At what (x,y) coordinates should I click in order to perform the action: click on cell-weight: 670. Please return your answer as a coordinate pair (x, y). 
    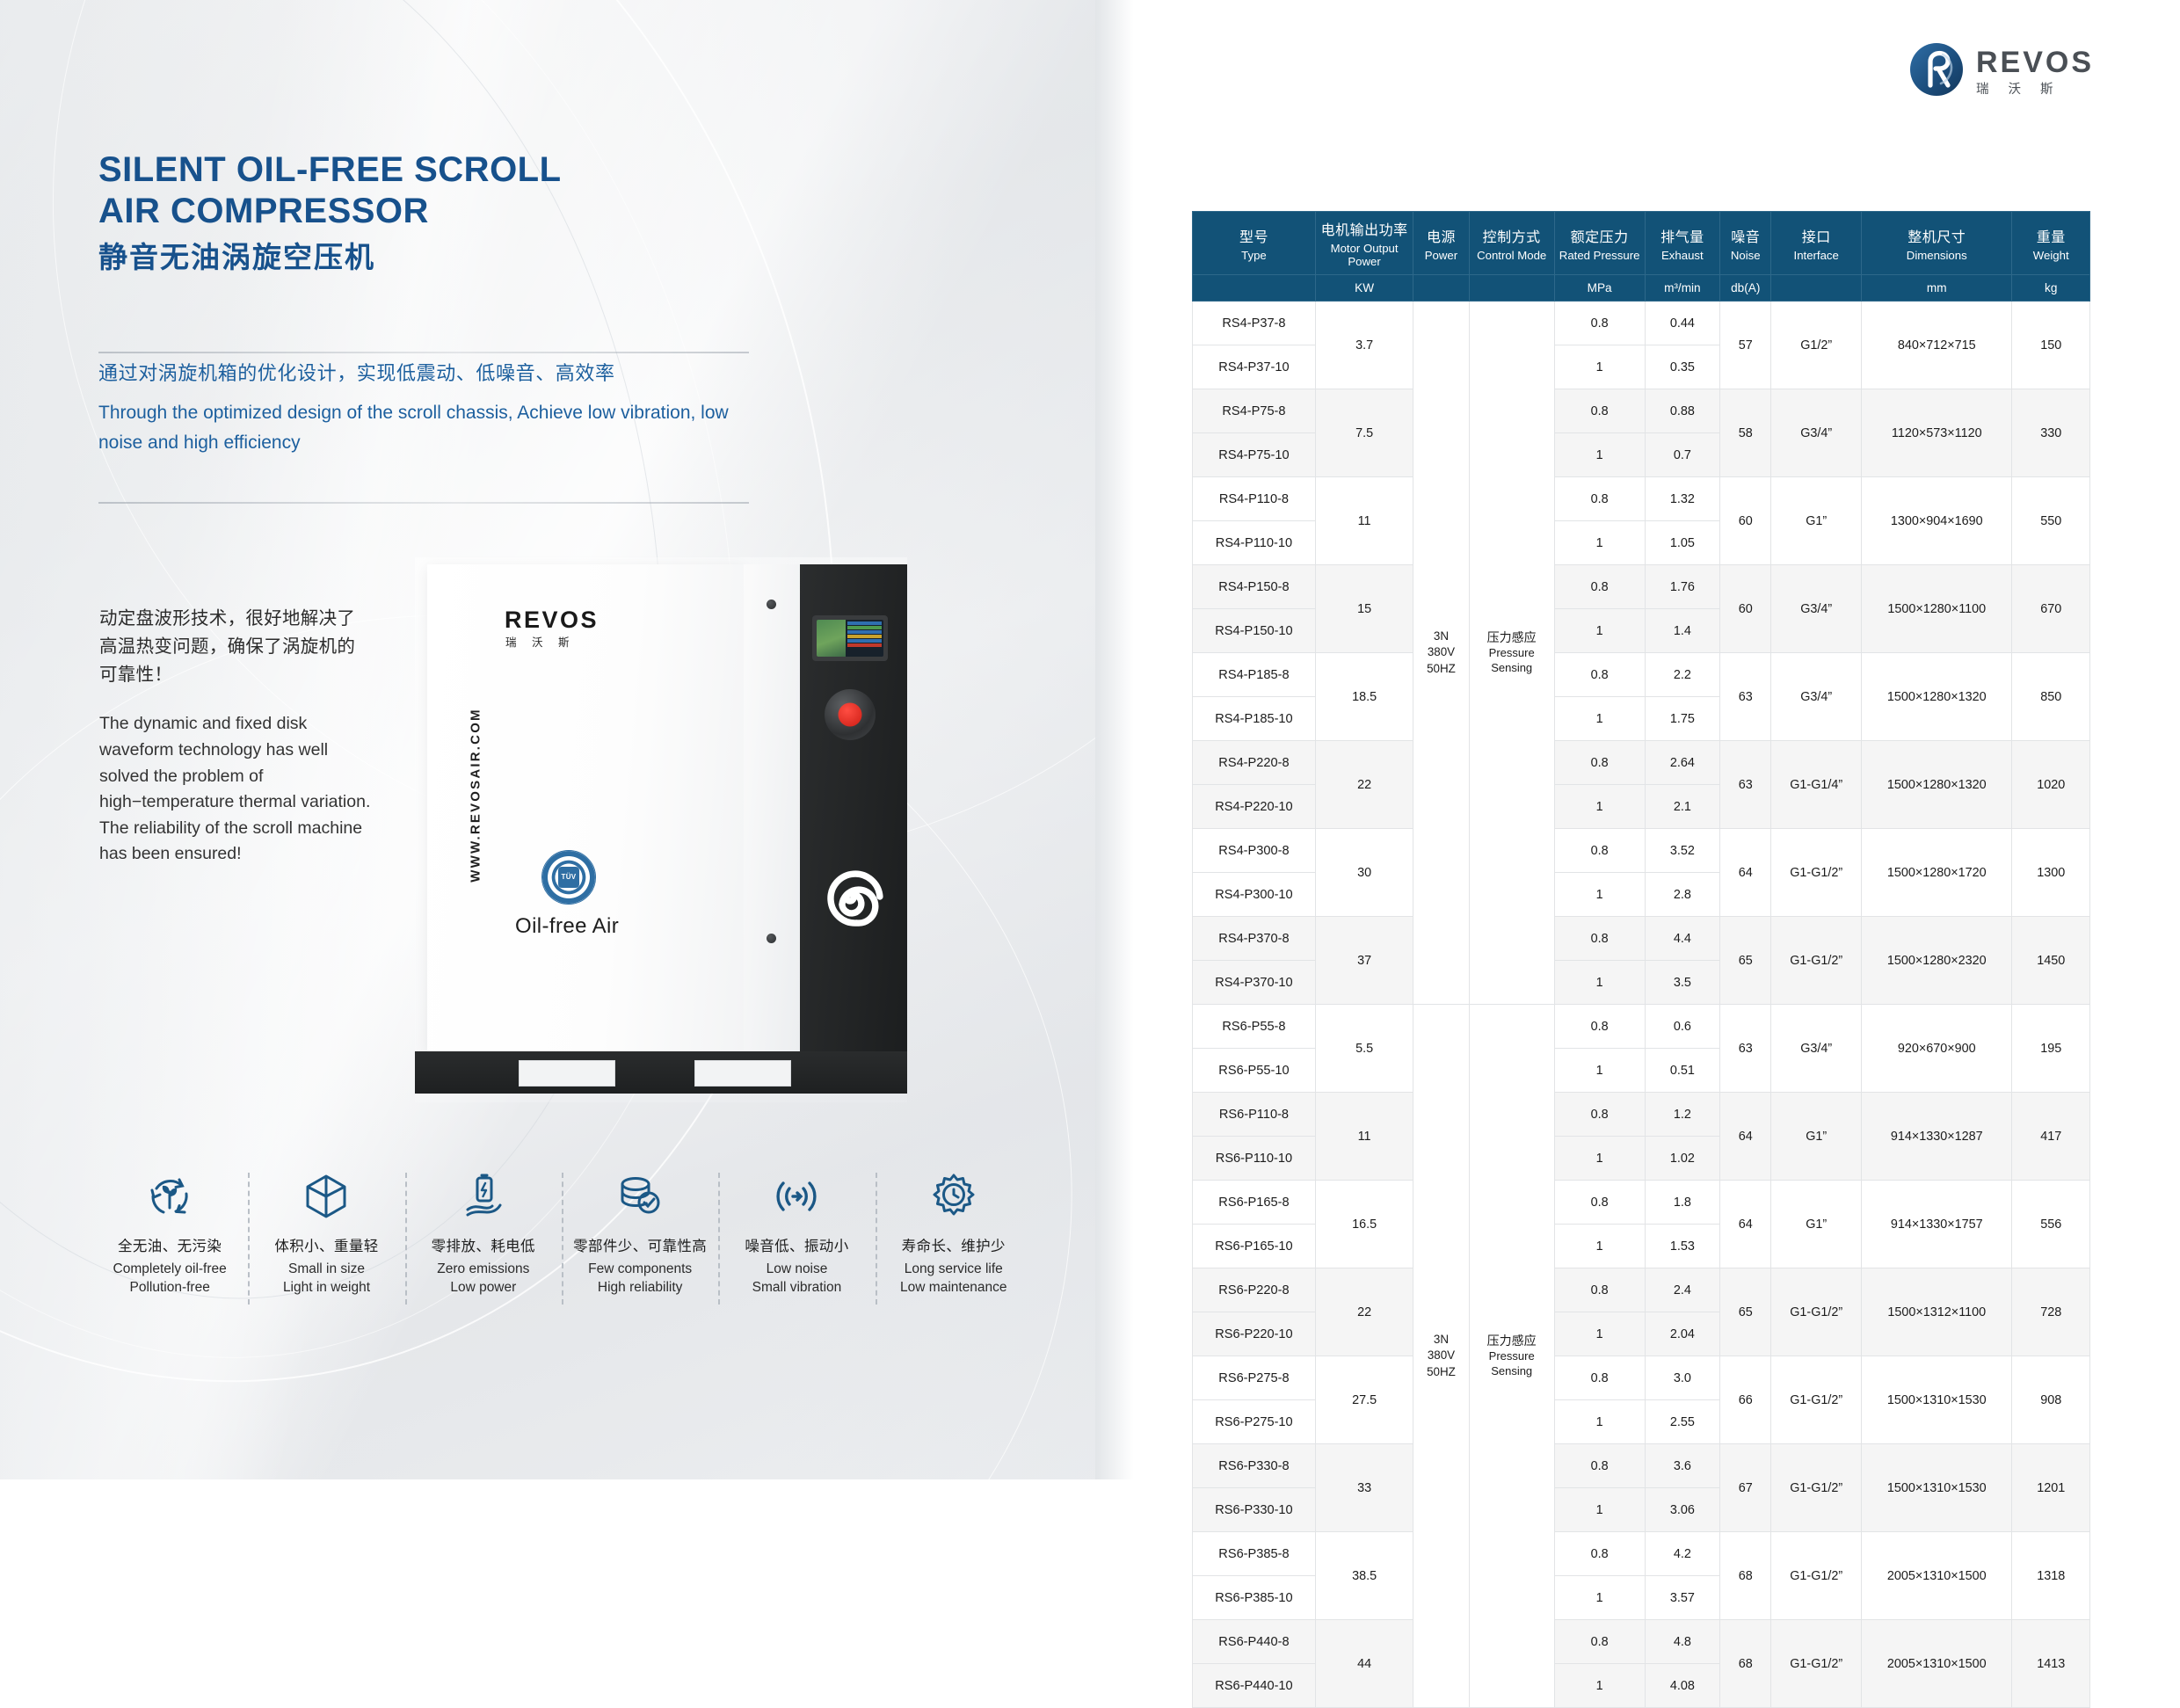
    Looking at the image, I should click on (2050, 608).